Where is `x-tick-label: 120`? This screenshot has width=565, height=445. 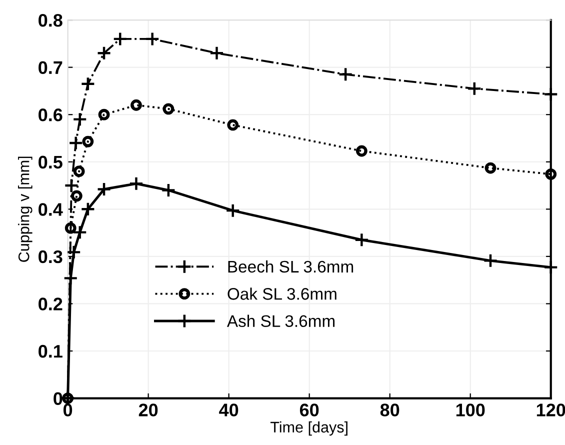 x-tick-label: 120 is located at coordinates (550, 410).